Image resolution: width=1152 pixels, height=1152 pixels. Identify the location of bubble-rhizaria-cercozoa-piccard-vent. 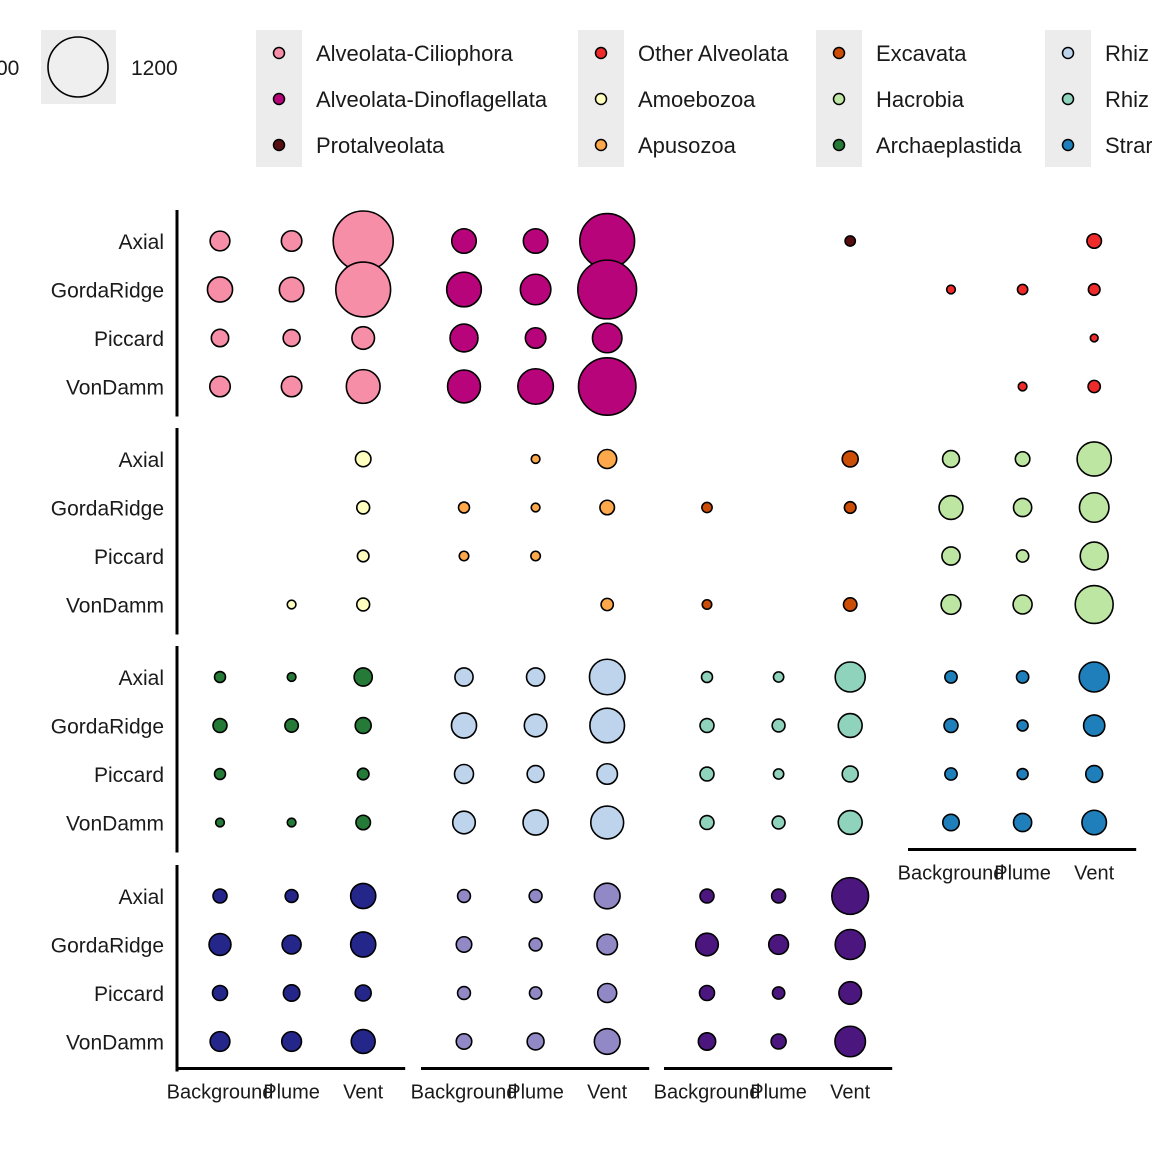
(607, 774).